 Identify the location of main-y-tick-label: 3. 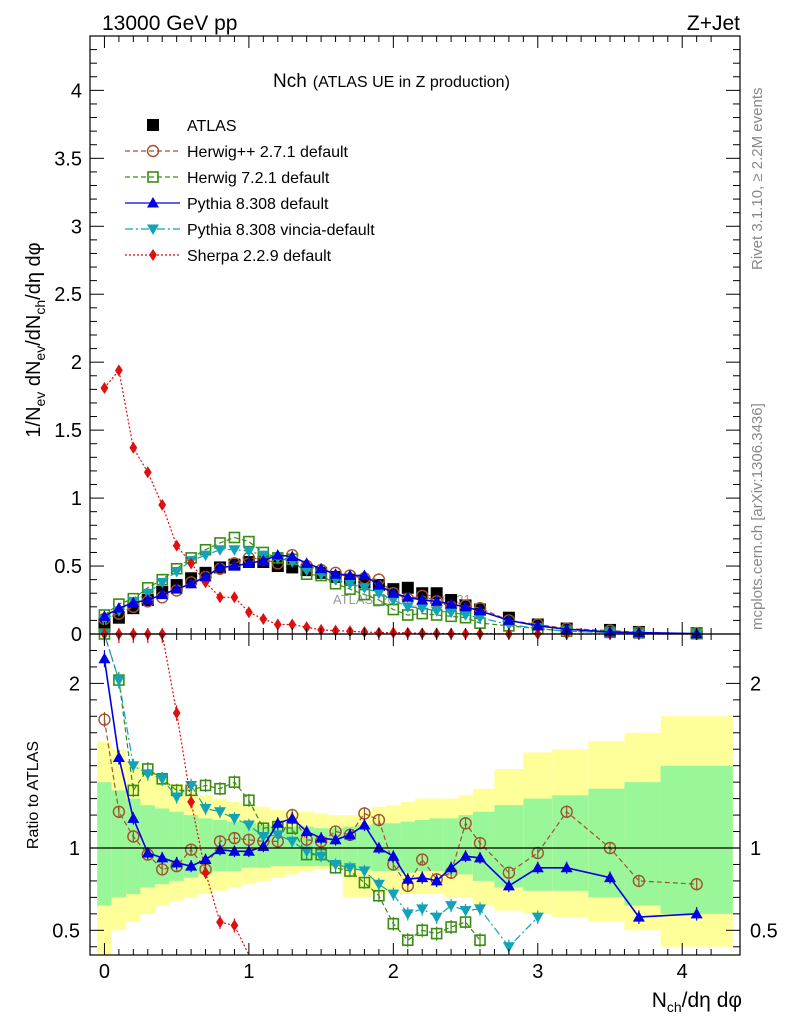
(76, 227).